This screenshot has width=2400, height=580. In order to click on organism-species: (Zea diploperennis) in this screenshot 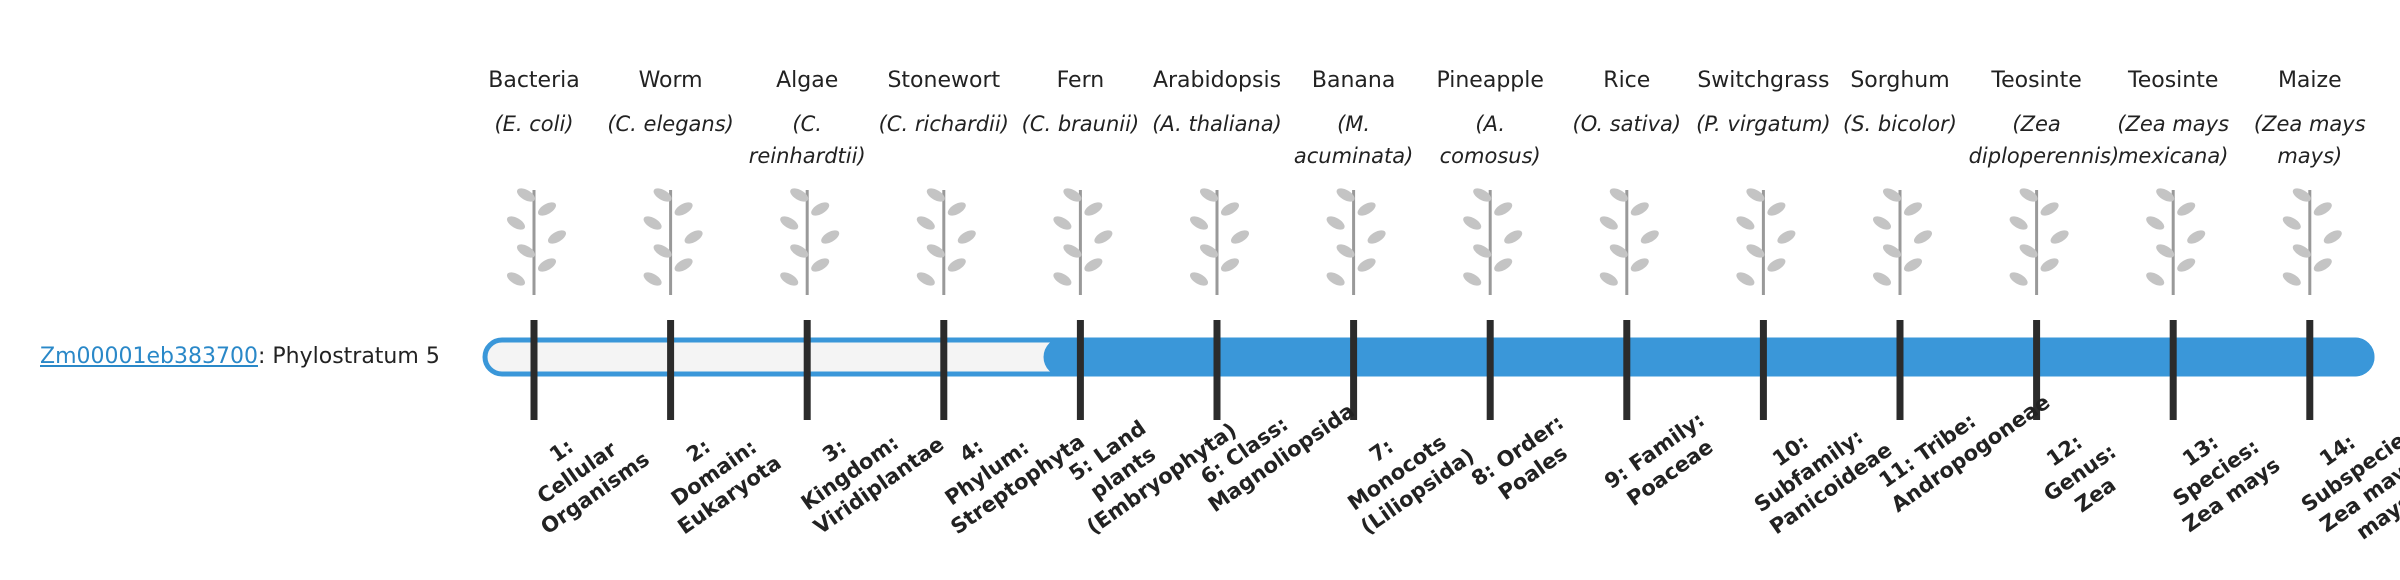, I will do `click(2044, 140)`.